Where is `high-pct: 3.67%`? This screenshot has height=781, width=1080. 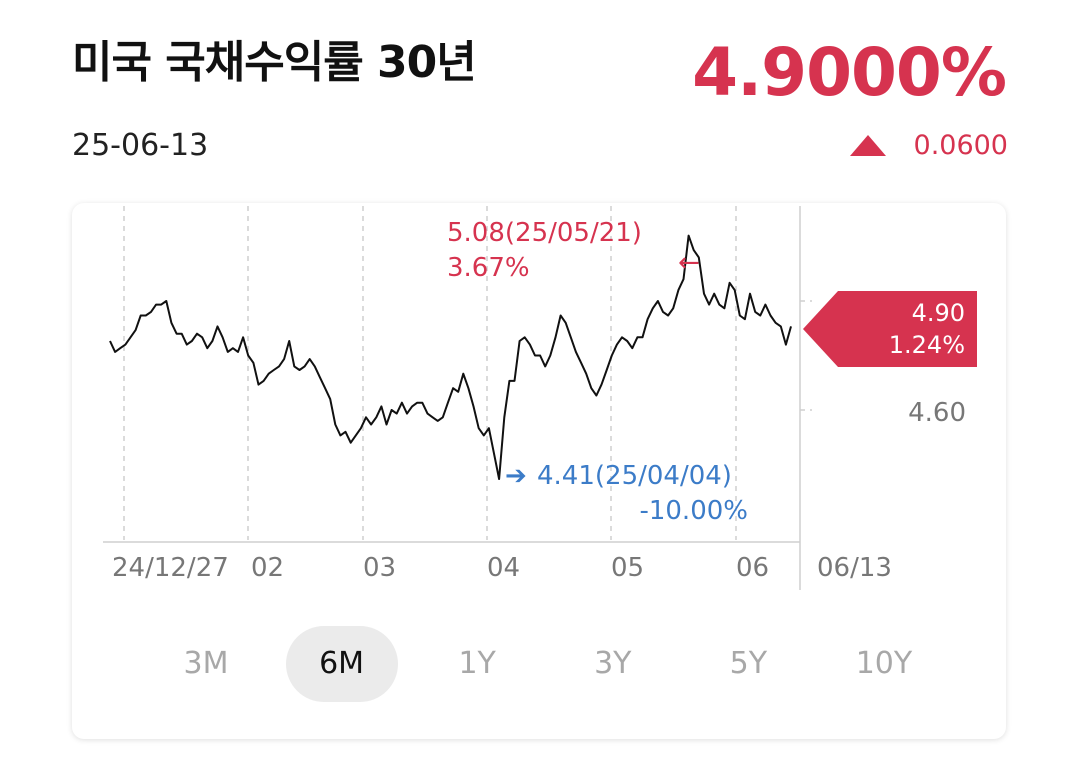 high-pct: 3.67% is located at coordinates (488, 268).